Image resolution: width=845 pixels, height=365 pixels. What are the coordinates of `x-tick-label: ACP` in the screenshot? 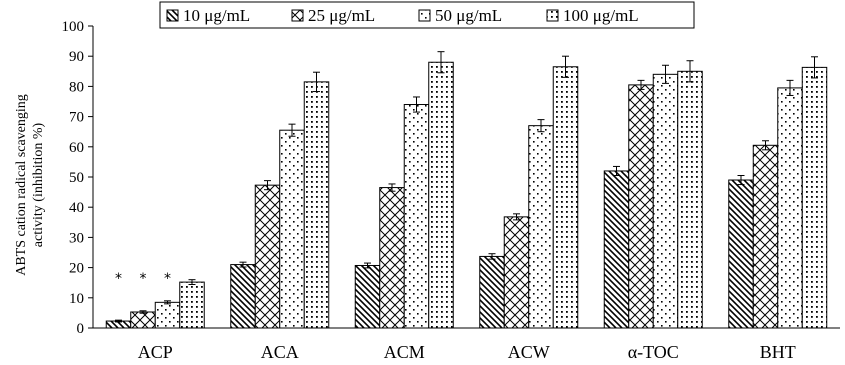 It's located at (155, 352).